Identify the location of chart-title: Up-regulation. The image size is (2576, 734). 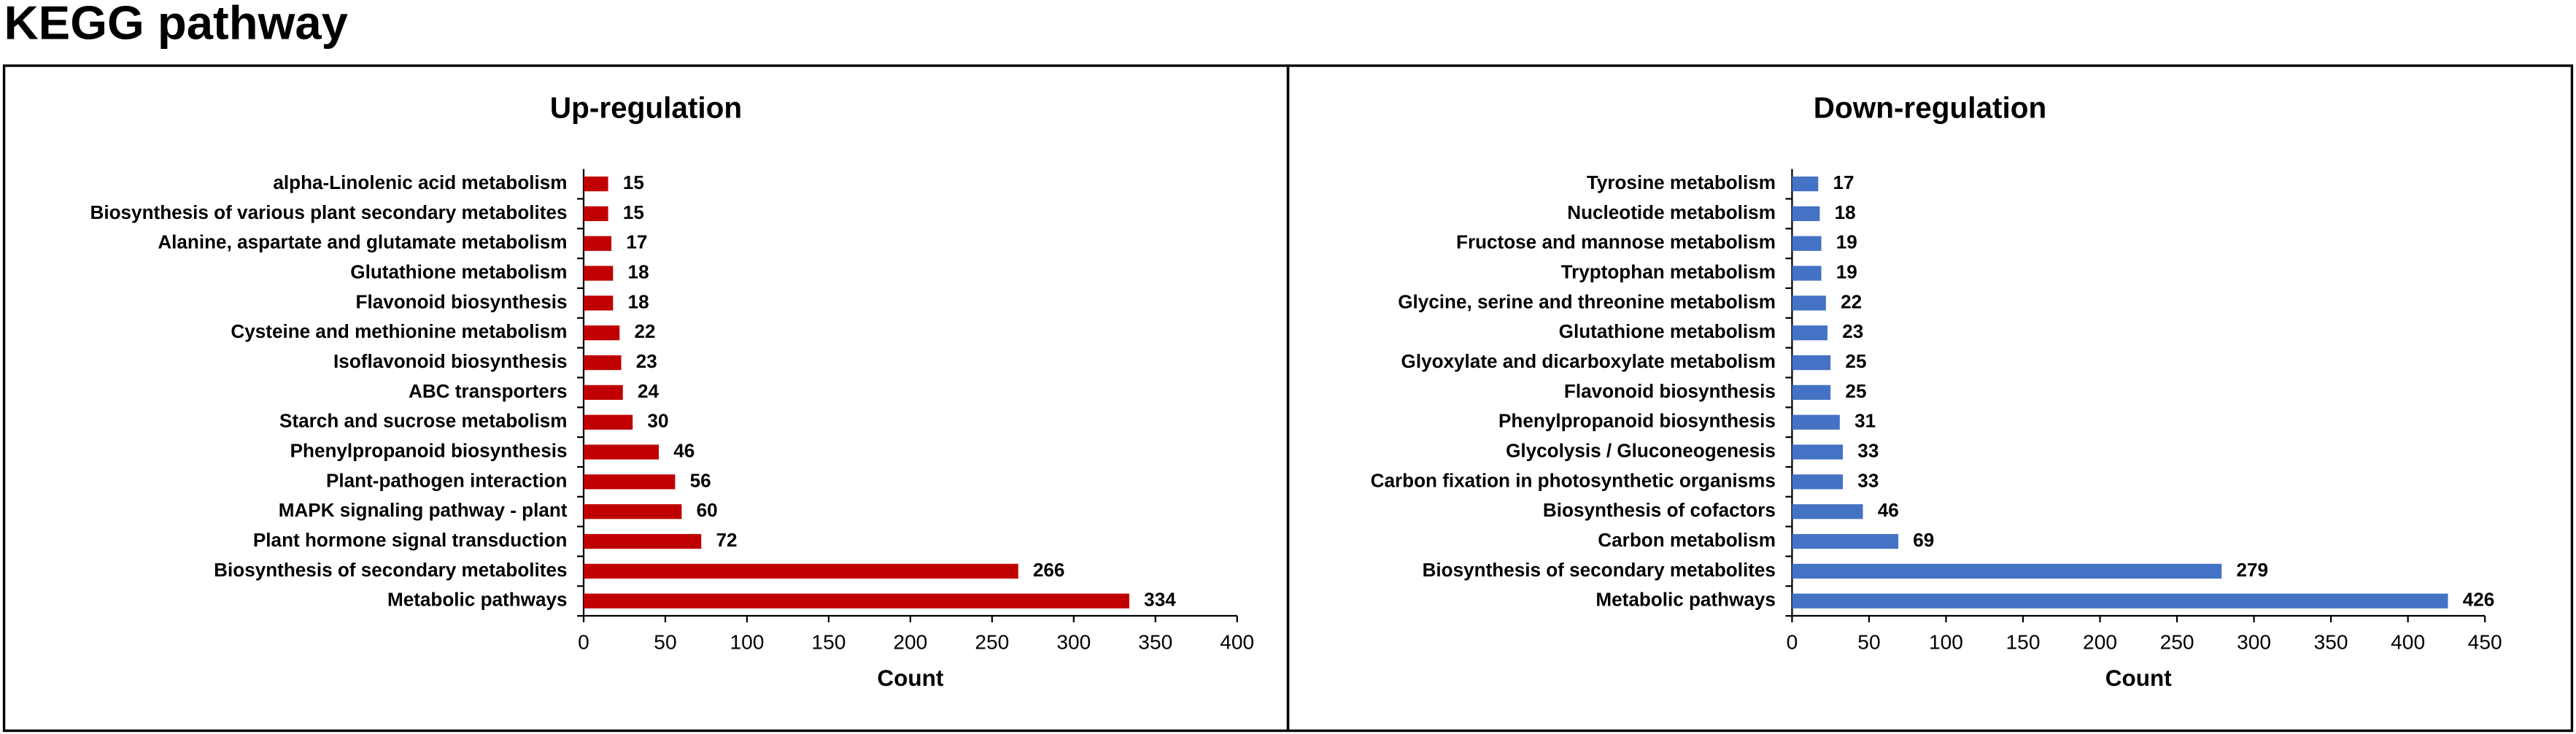
(646, 107).